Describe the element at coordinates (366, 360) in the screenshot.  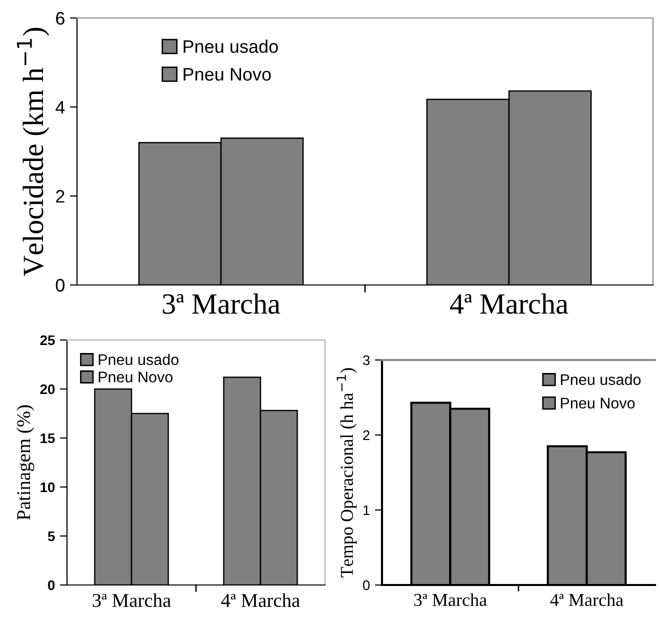
I see `y-tick-label: 3` at that location.